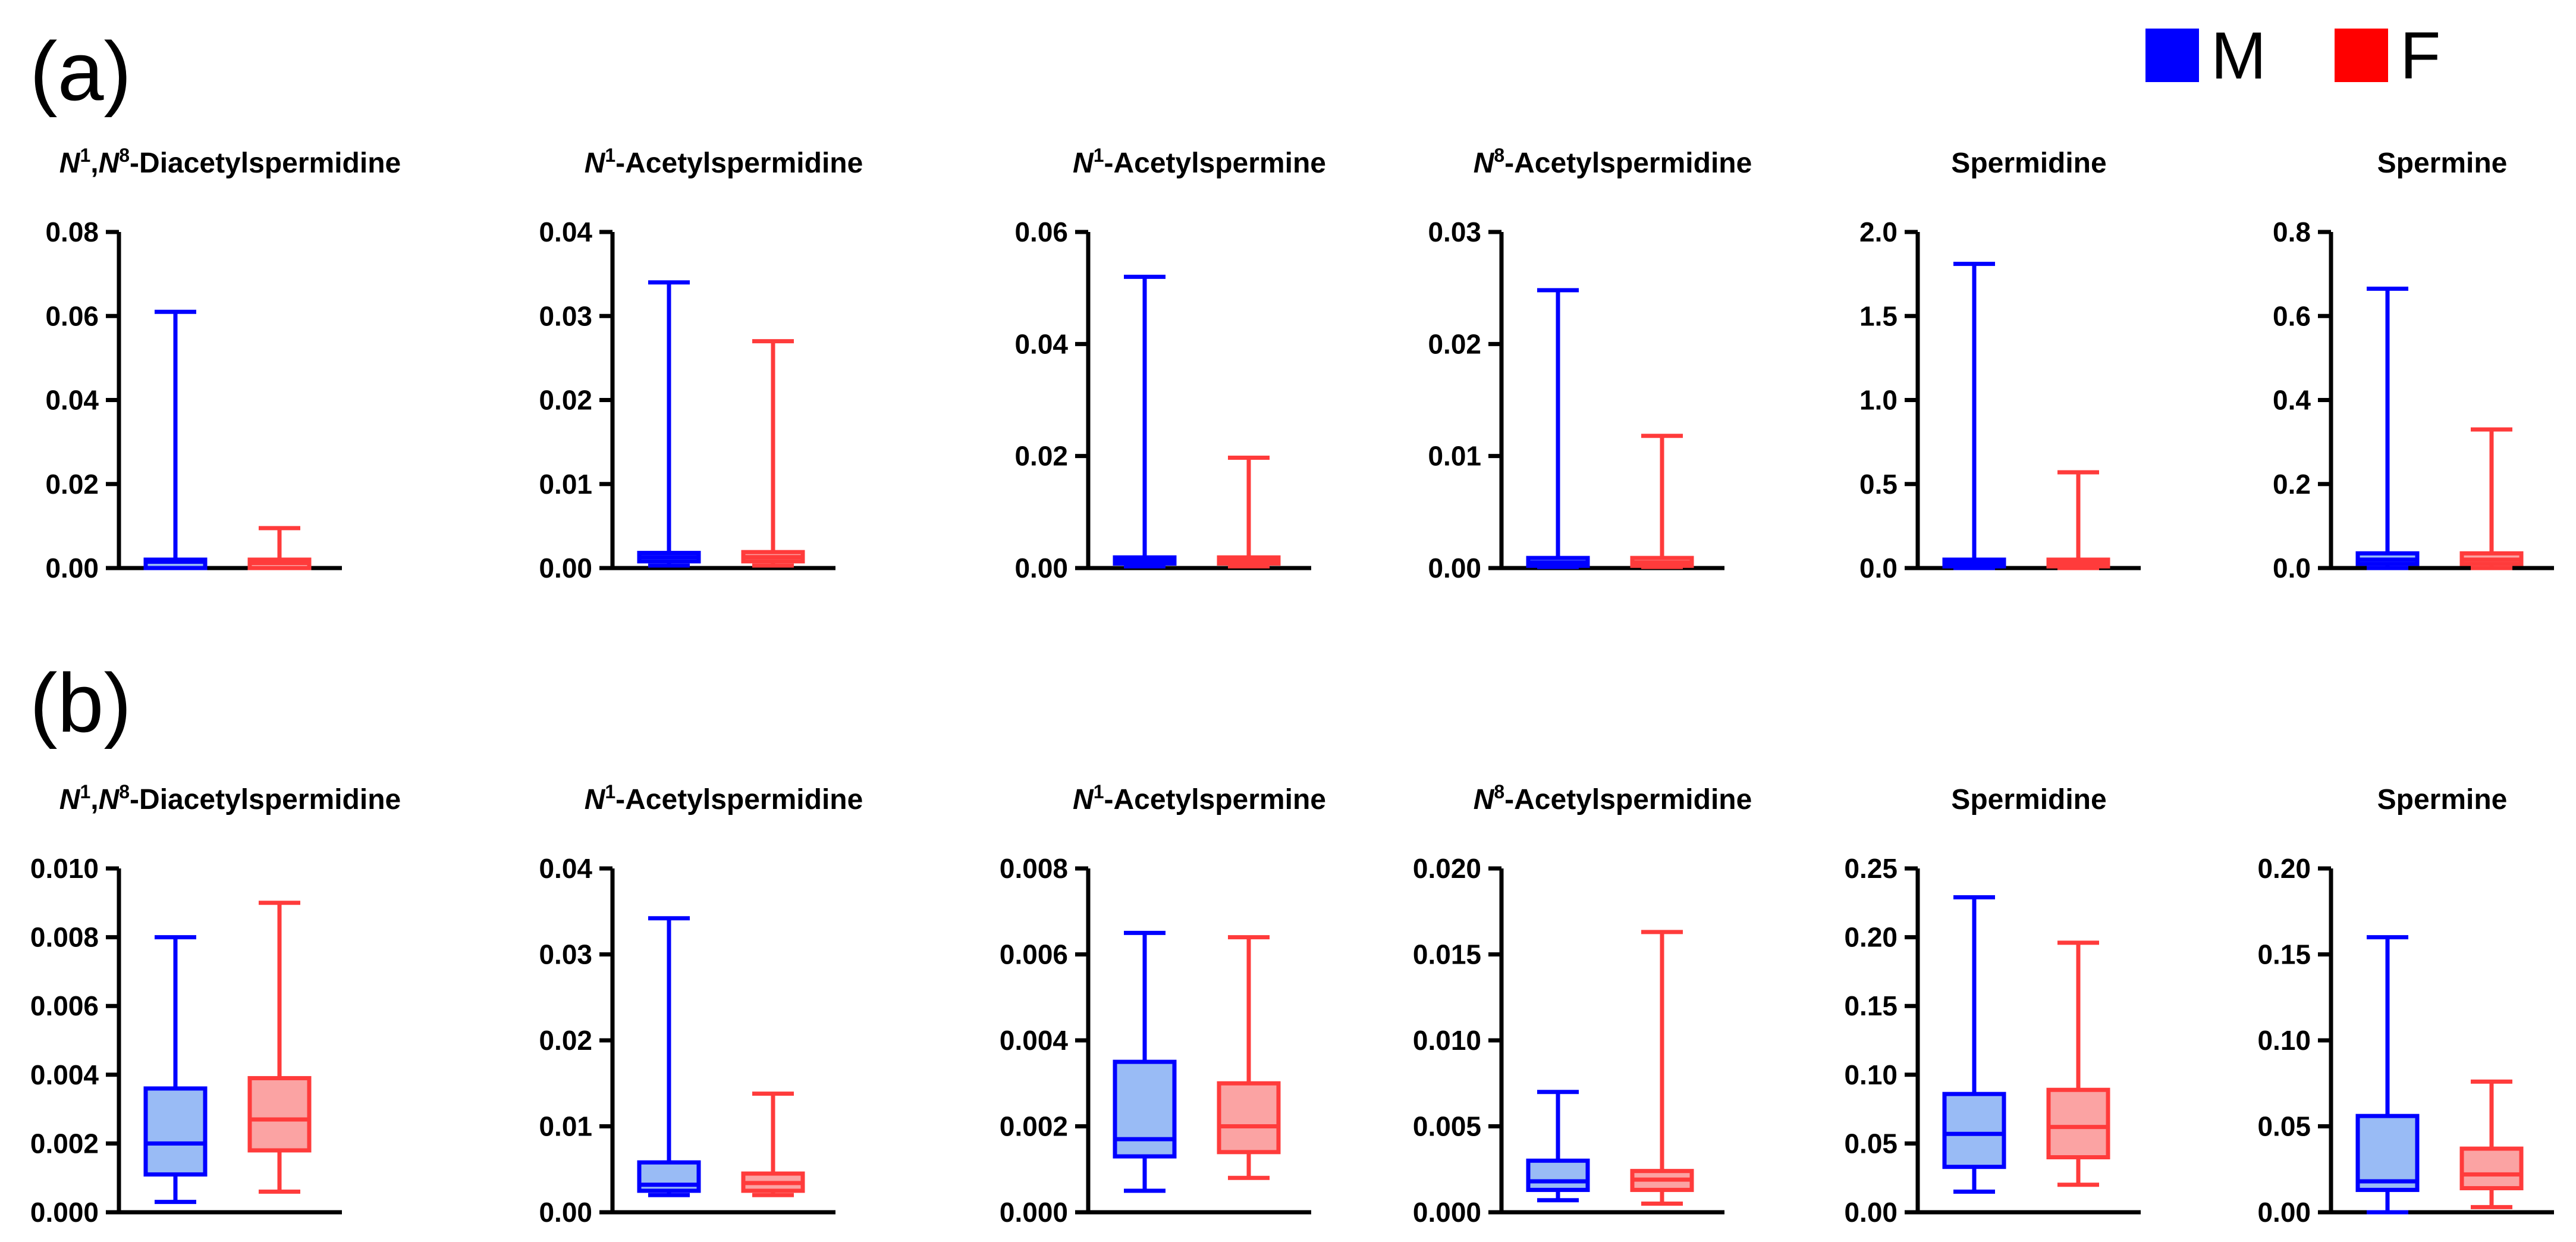 The image size is (2576, 1242). Describe the element at coordinates (1034, 954) in the screenshot. I see `y-tick-label: 0.006` at that location.